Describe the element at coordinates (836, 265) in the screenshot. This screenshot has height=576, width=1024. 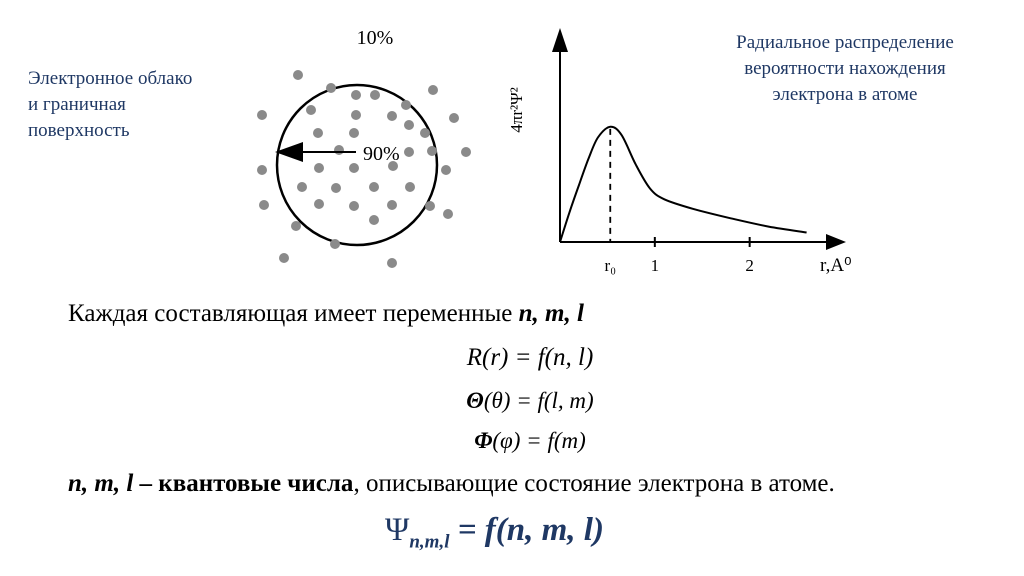
I see `x-axis-label: r,A⁰` at that location.